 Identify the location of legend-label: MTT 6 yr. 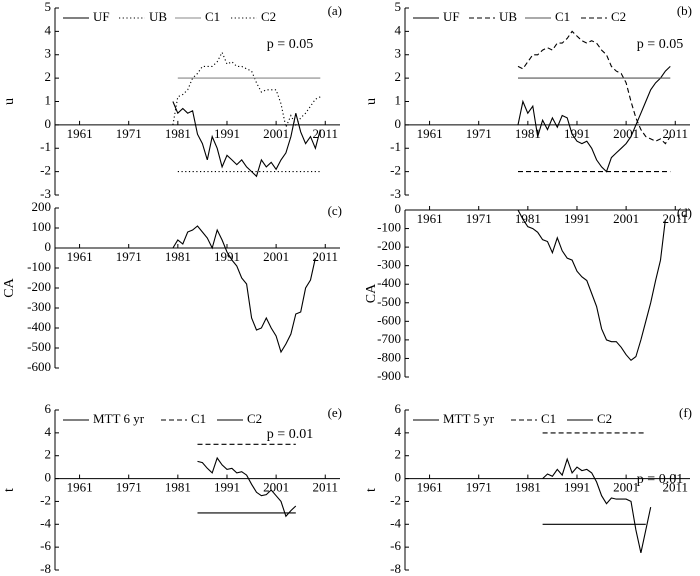
(119, 418).